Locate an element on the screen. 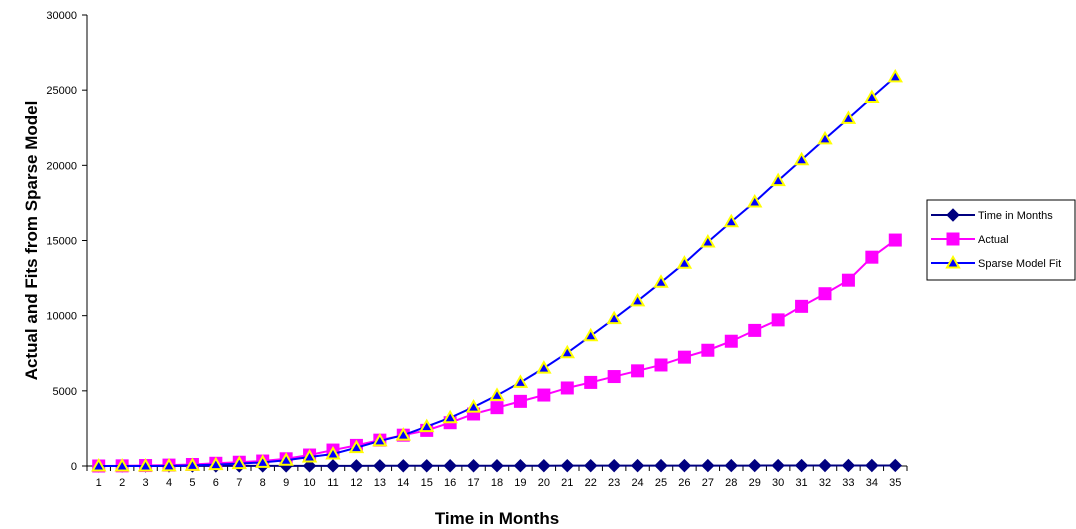 This screenshot has width=1076, height=529. x-tick-label: 12 is located at coordinates (356, 483).